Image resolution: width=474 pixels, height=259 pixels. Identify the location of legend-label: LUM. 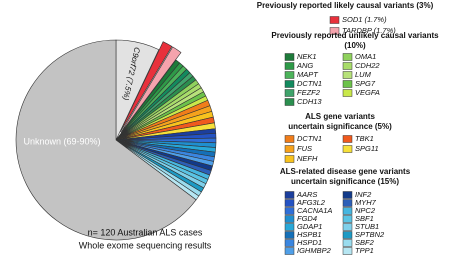
(363, 74).